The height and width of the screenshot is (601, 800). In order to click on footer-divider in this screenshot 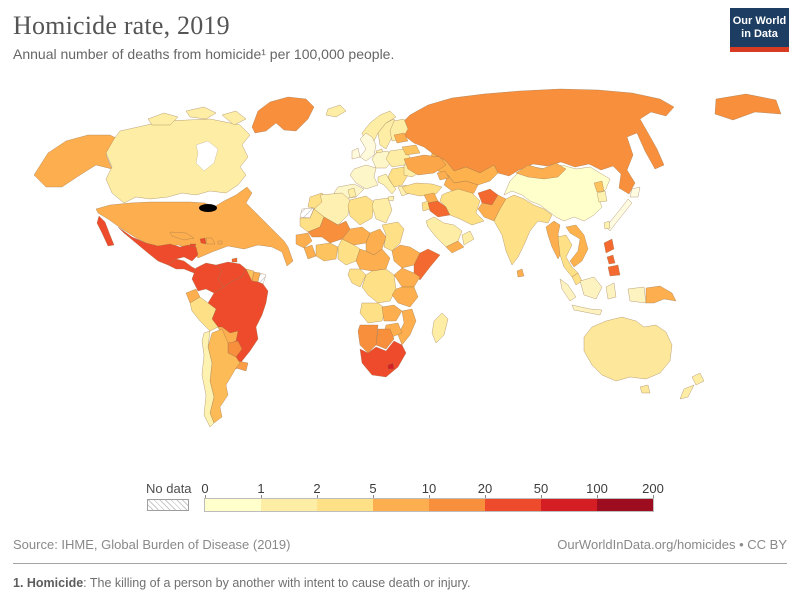, I will do `click(400, 563)`.